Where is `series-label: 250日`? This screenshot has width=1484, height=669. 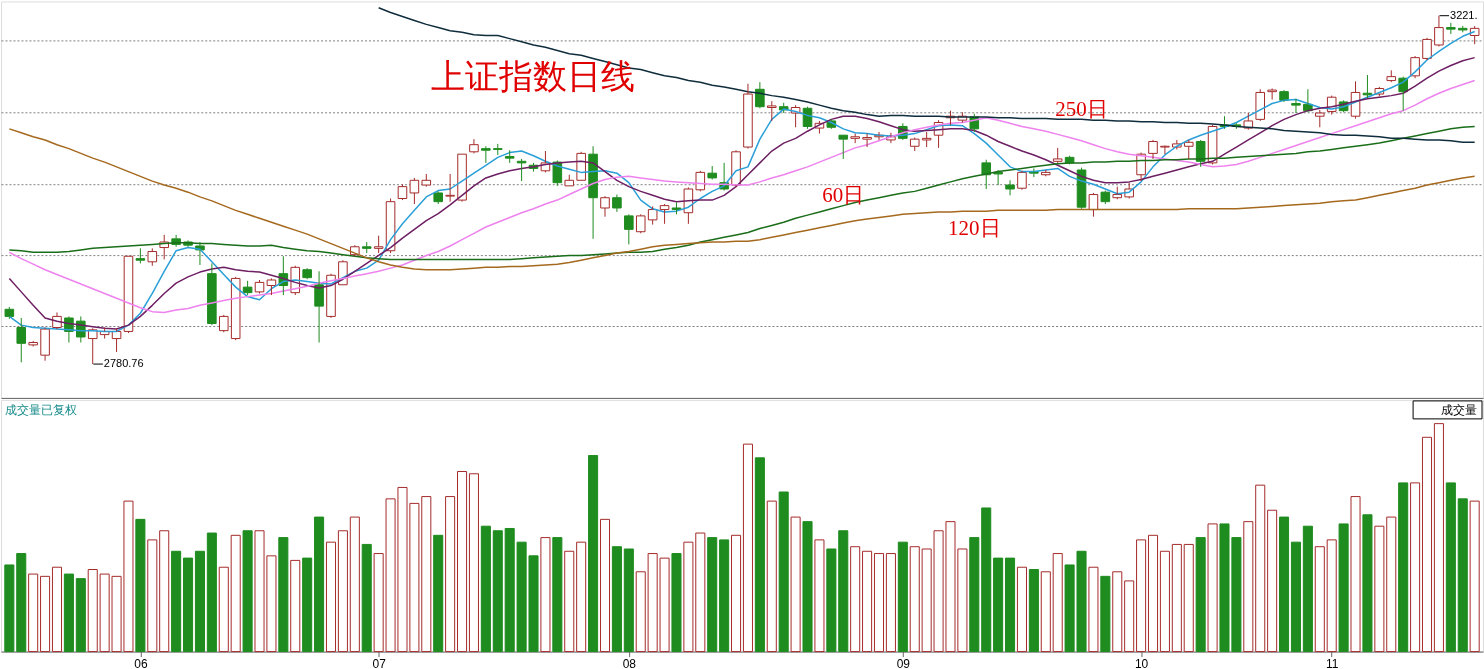
series-label: 250日 is located at coordinates (1081, 109).